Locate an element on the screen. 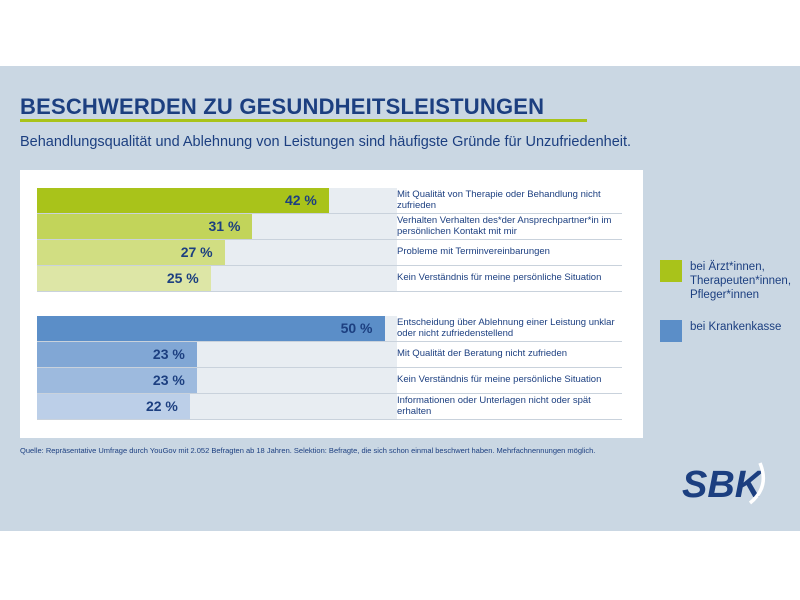 The width and height of the screenshot is (800, 600). legend-item: bei Krankenkasse is located at coordinates (720, 331).